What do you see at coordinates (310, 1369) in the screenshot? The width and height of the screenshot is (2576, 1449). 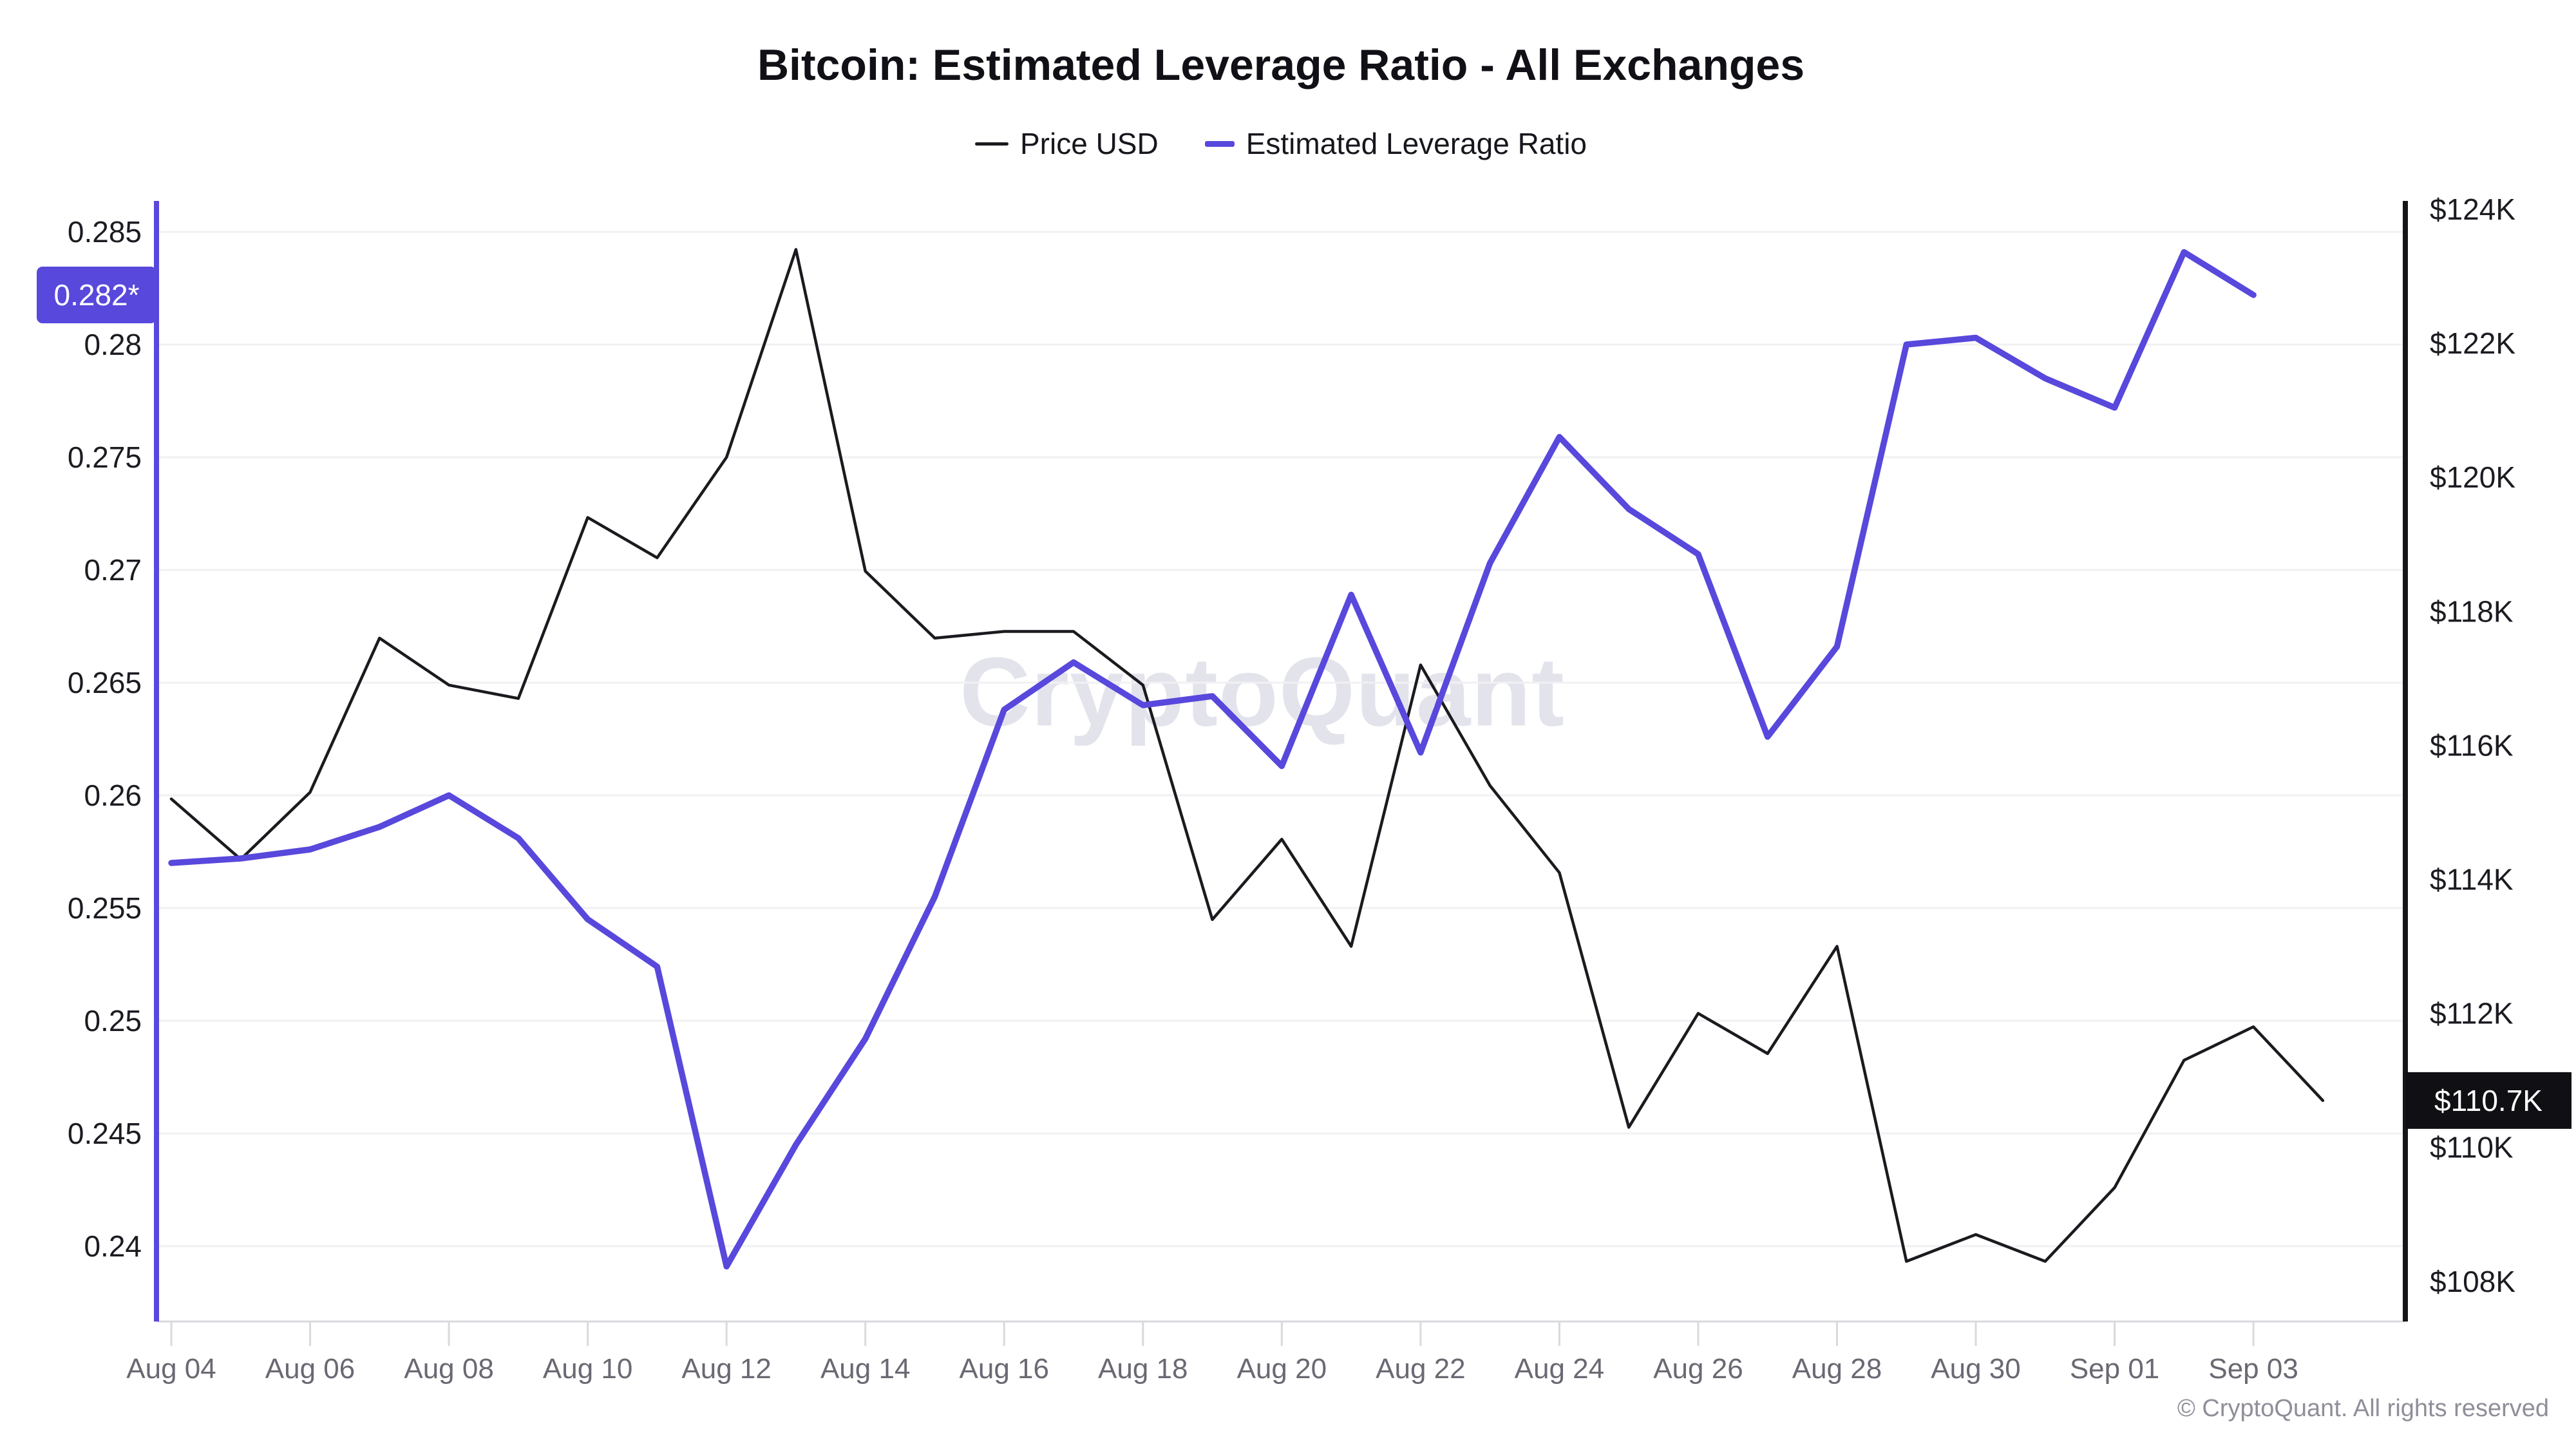 I see `x-tick-label: Aug 06` at bounding box center [310, 1369].